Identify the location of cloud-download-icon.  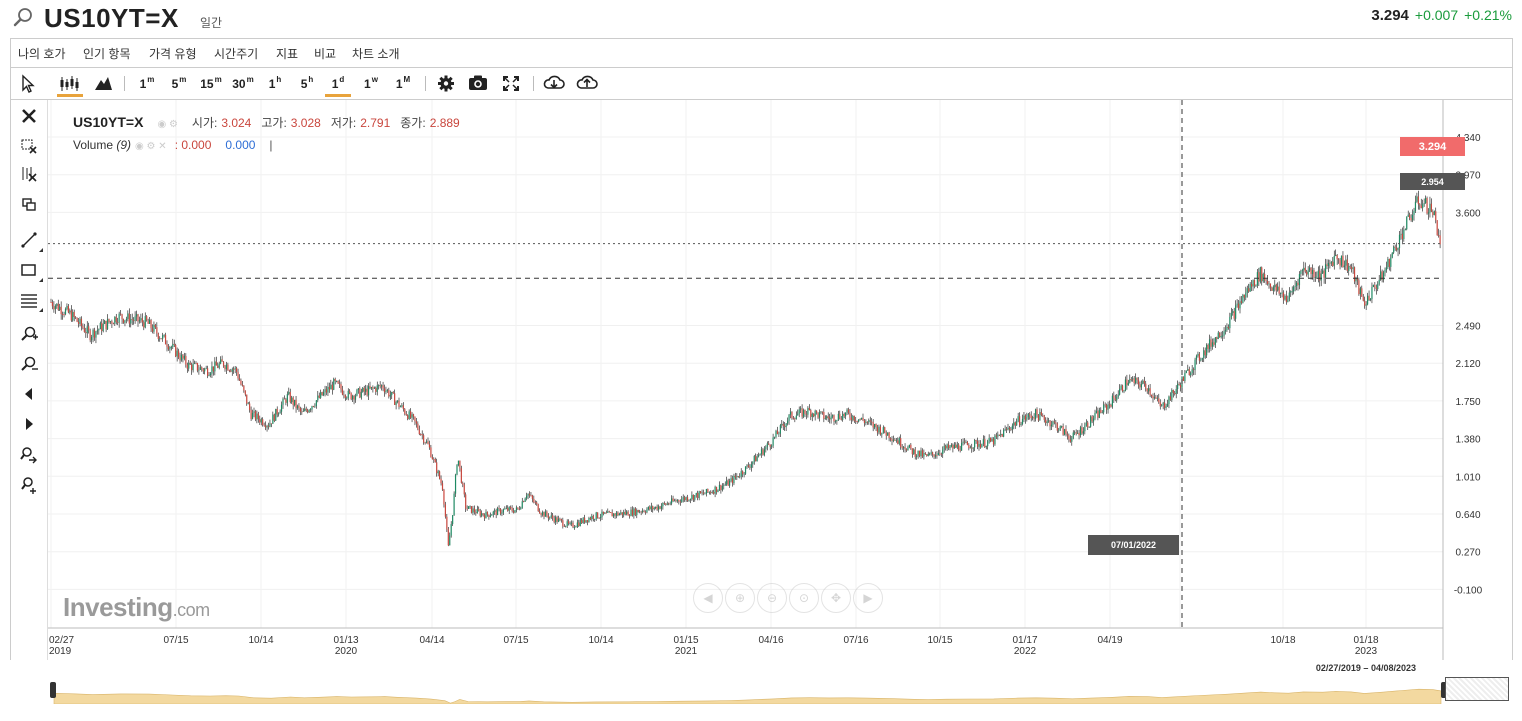
(554, 83).